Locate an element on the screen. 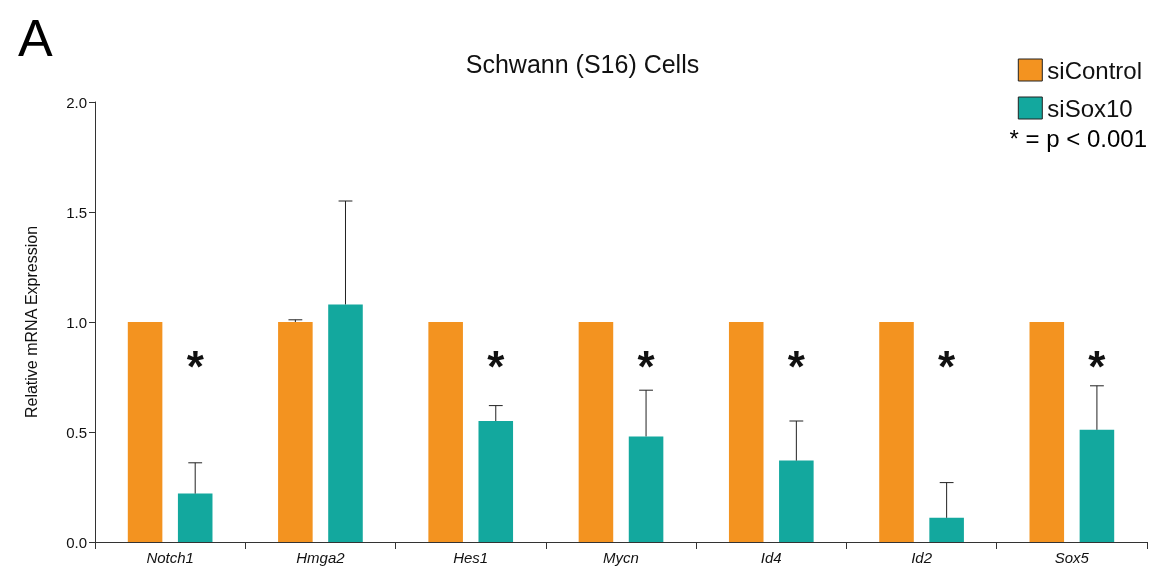 The image size is (1165, 581). annotation: * = p < 0.001 is located at coordinates (1078, 138).